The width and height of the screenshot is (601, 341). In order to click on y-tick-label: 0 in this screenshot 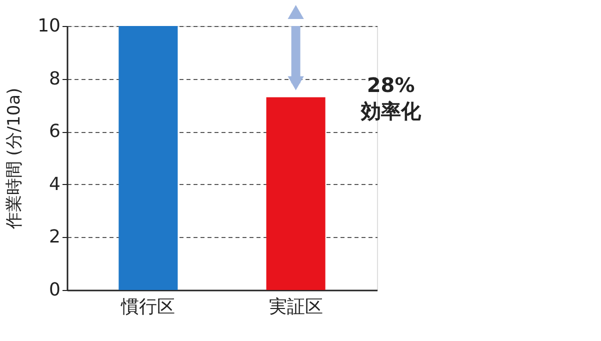, I will do `click(54, 290)`.